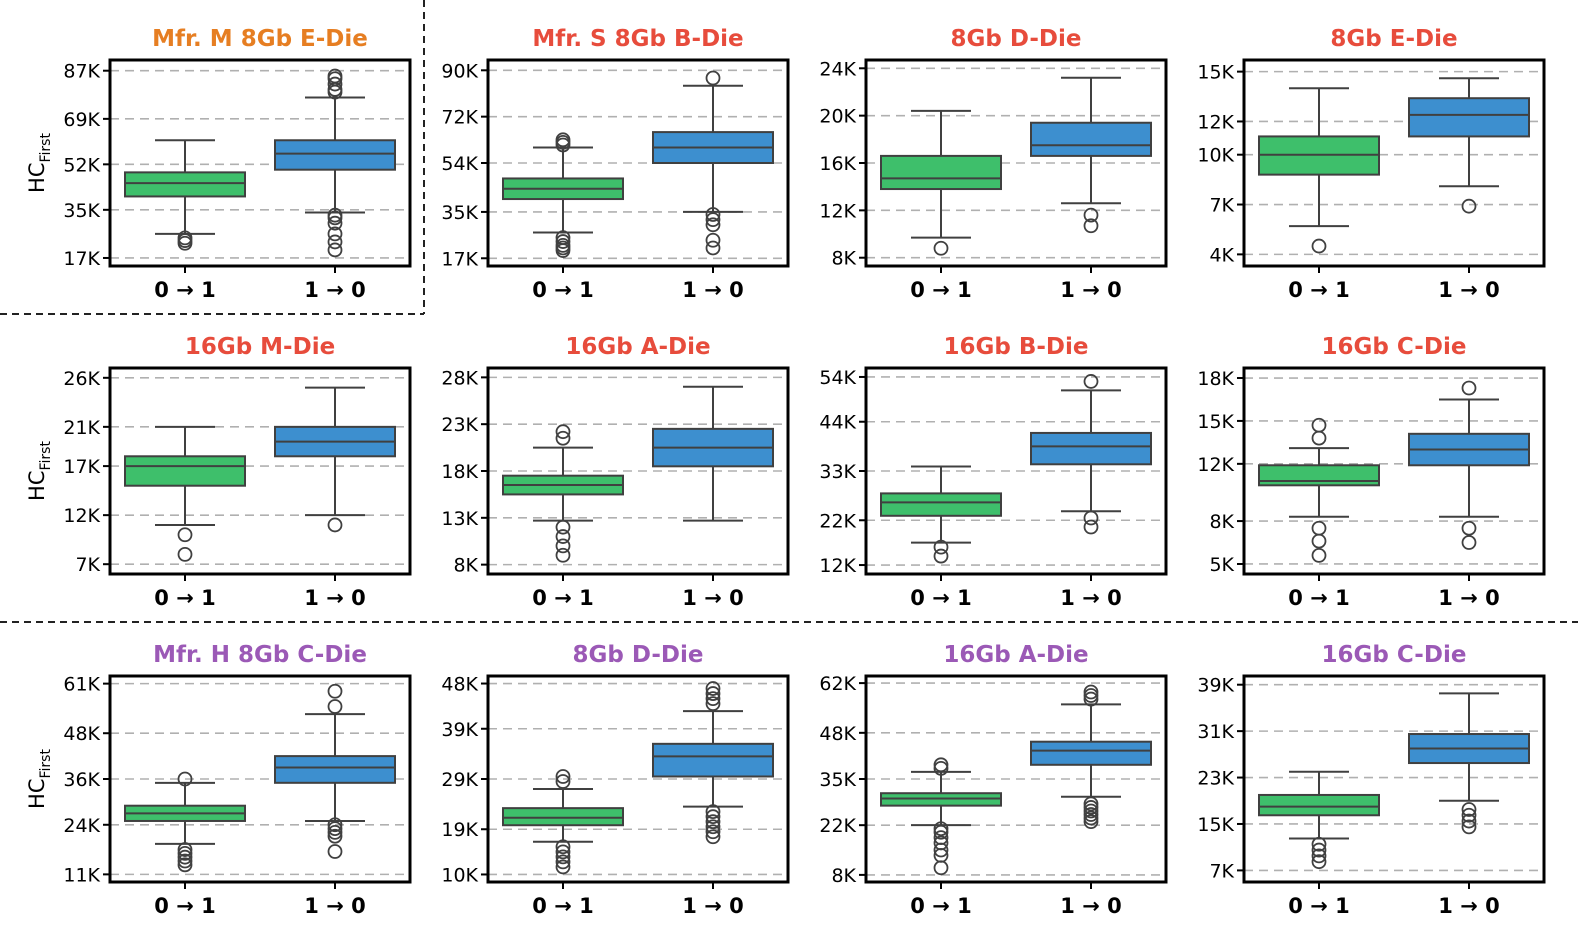 The width and height of the screenshot is (1578, 947). What do you see at coordinates (81, 379) in the screenshot?
I see `y-tick-label: 26K` at bounding box center [81, 379].